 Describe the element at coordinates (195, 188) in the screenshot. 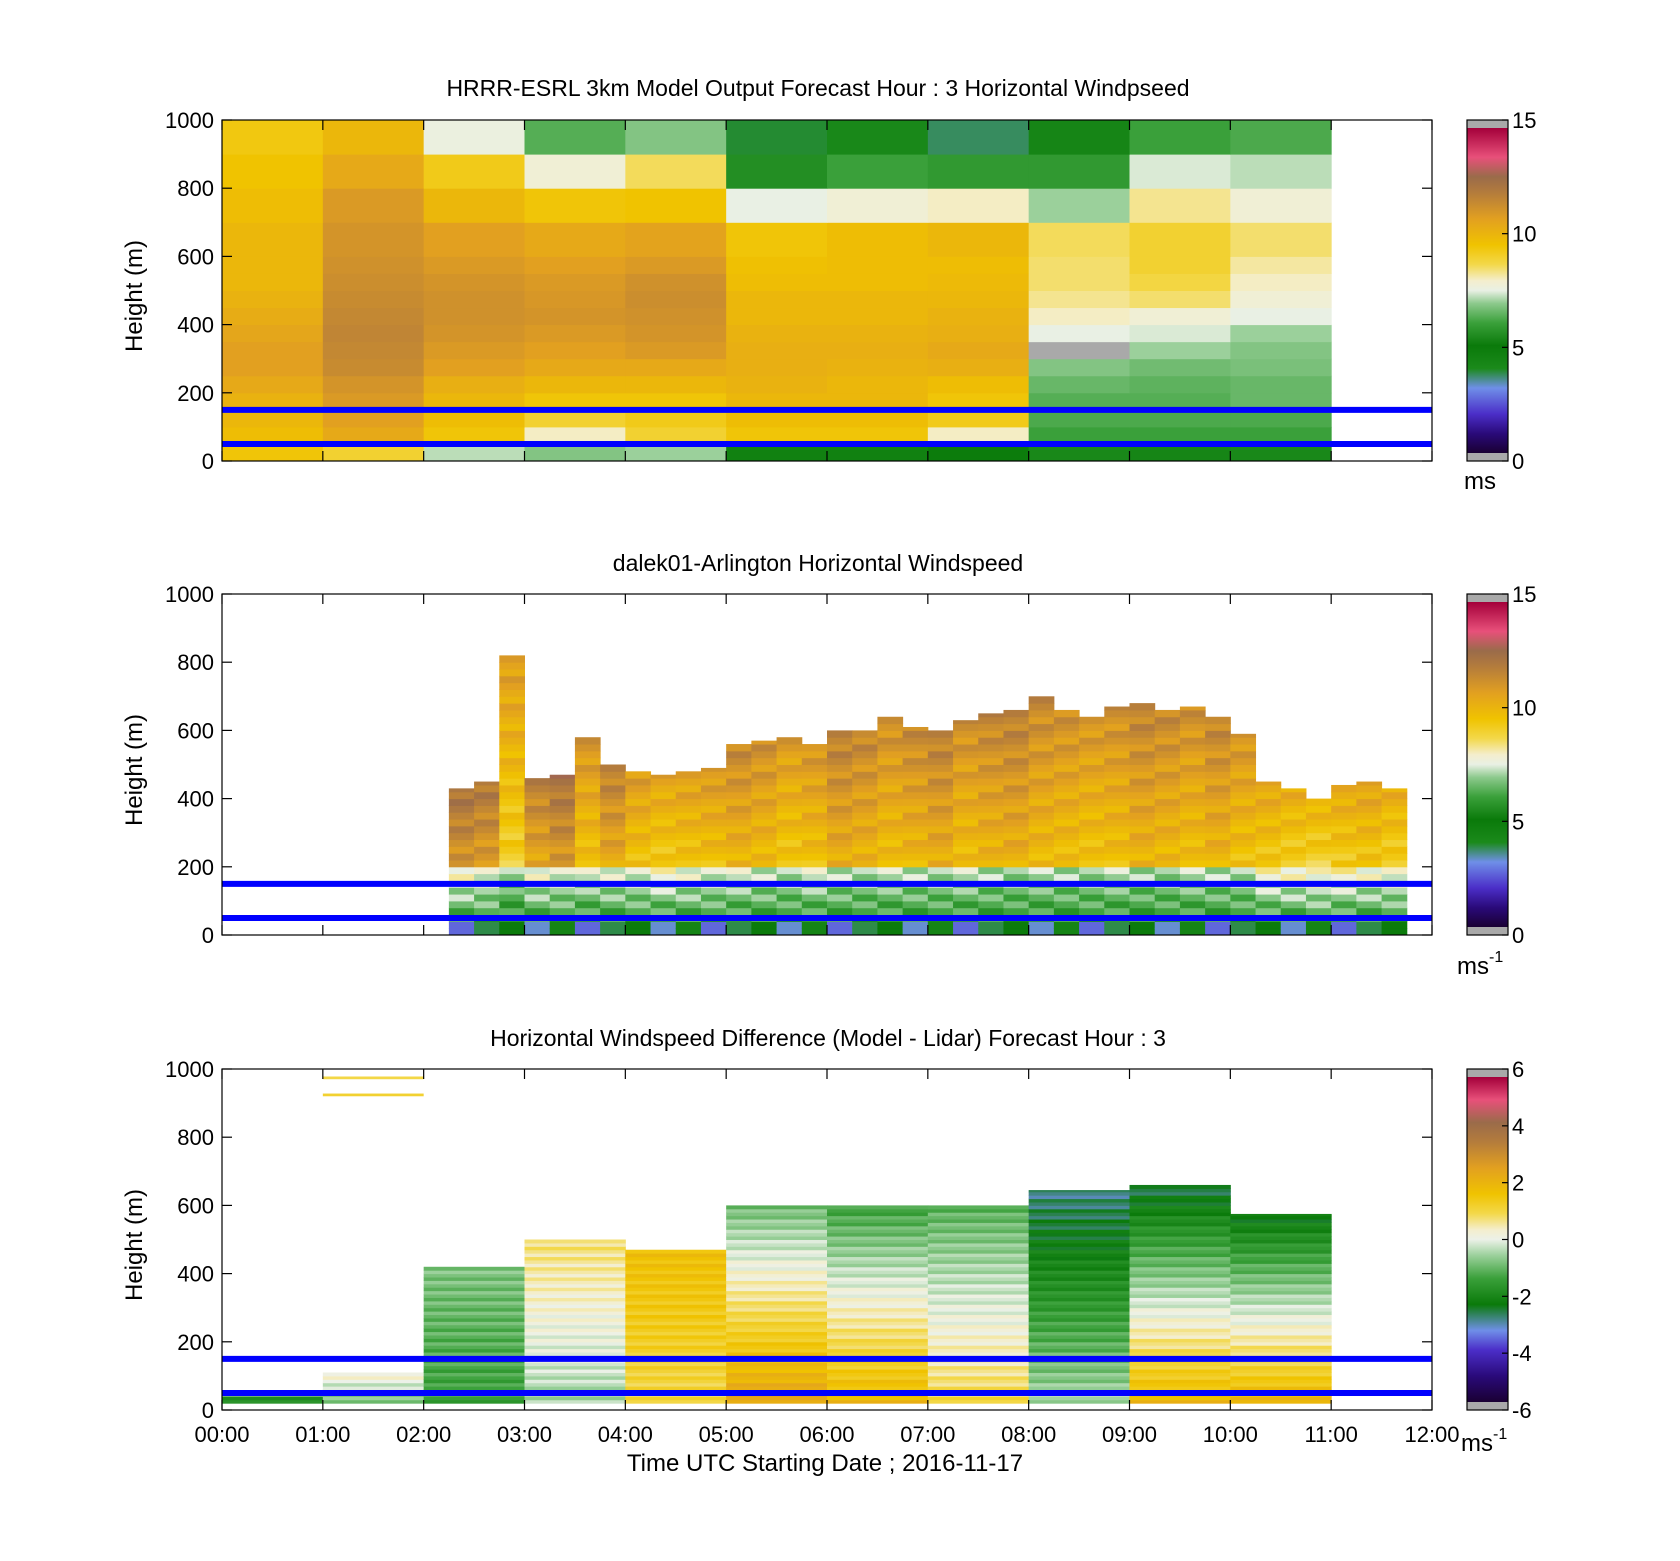

I see `y-tick-label: 800` at that location.